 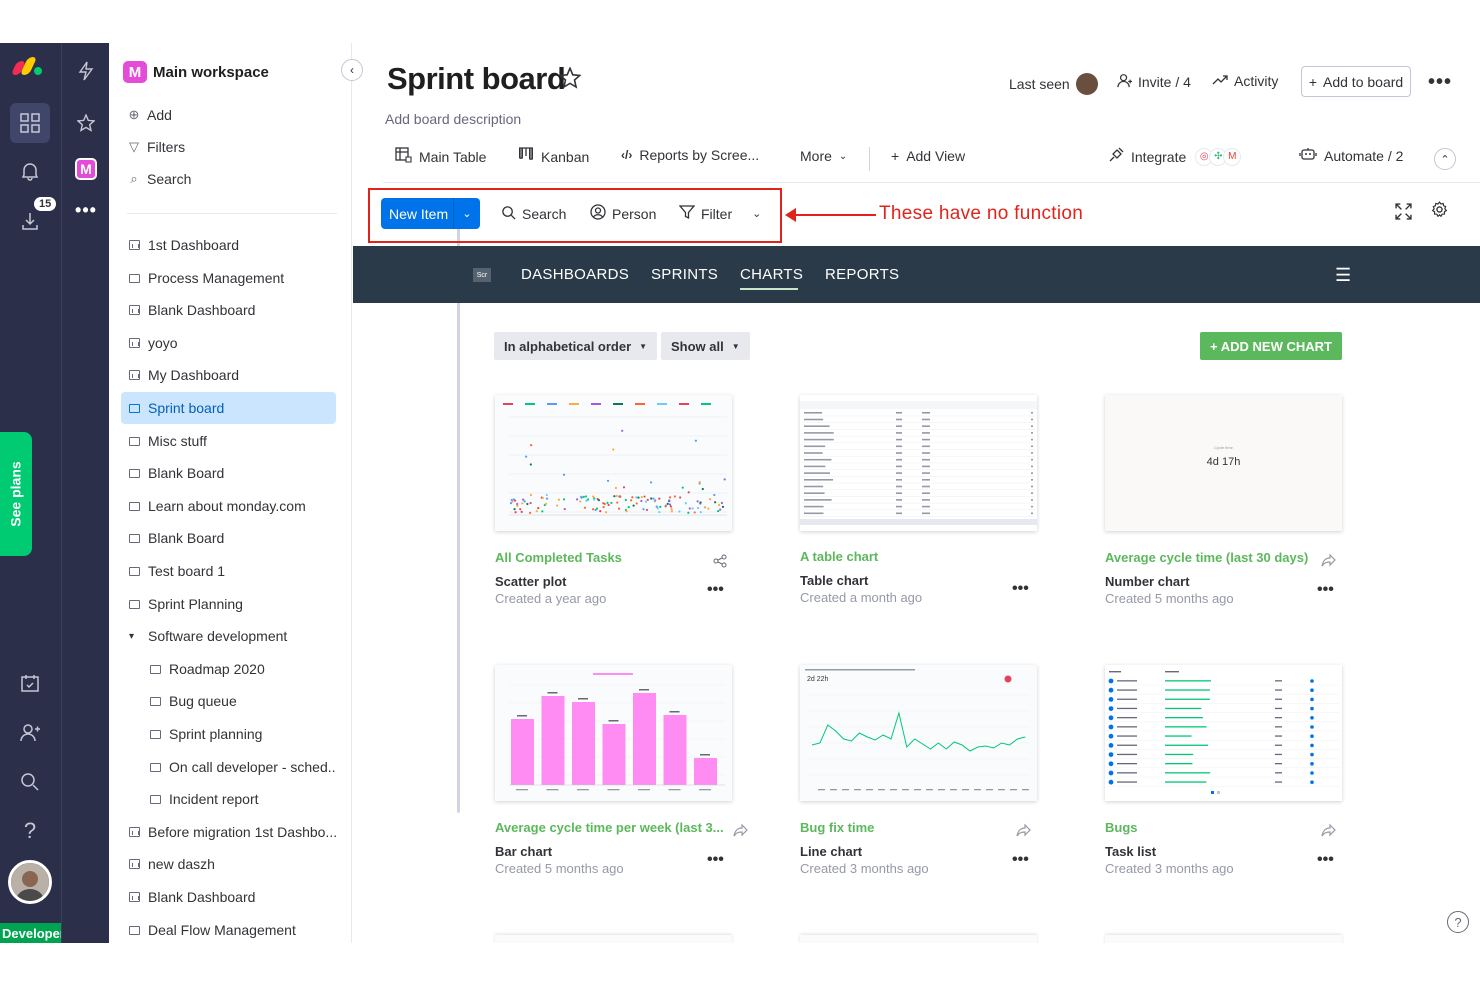 What do you see at coordinates (623, 213) in the screenshot?
I see `person-button: Person` at bounding box center [623, 213].